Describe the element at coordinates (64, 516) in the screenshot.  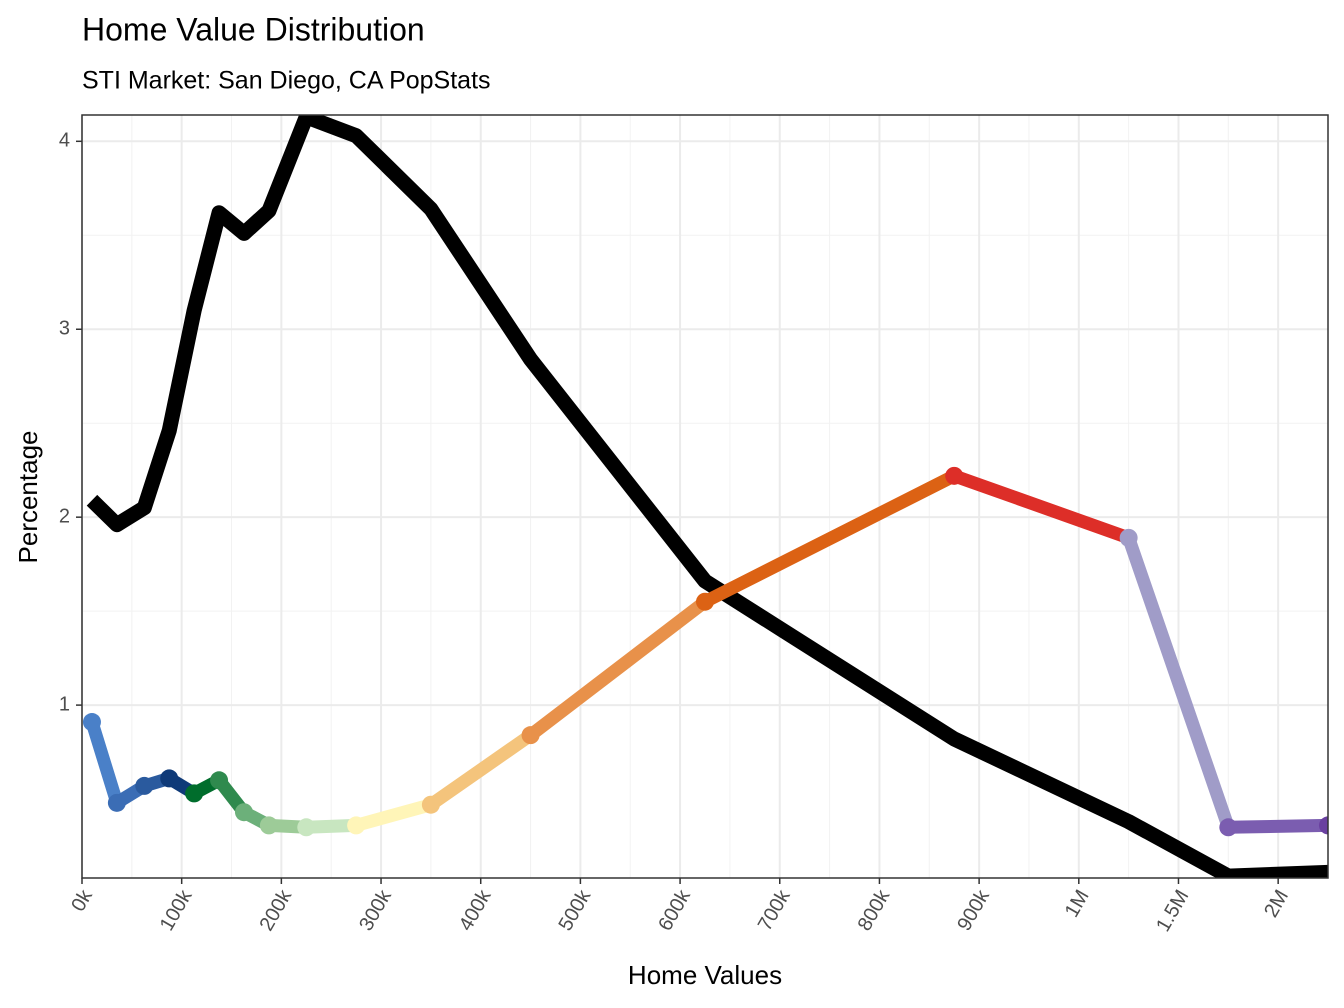
I see `y-tick-label: 2` at that location.